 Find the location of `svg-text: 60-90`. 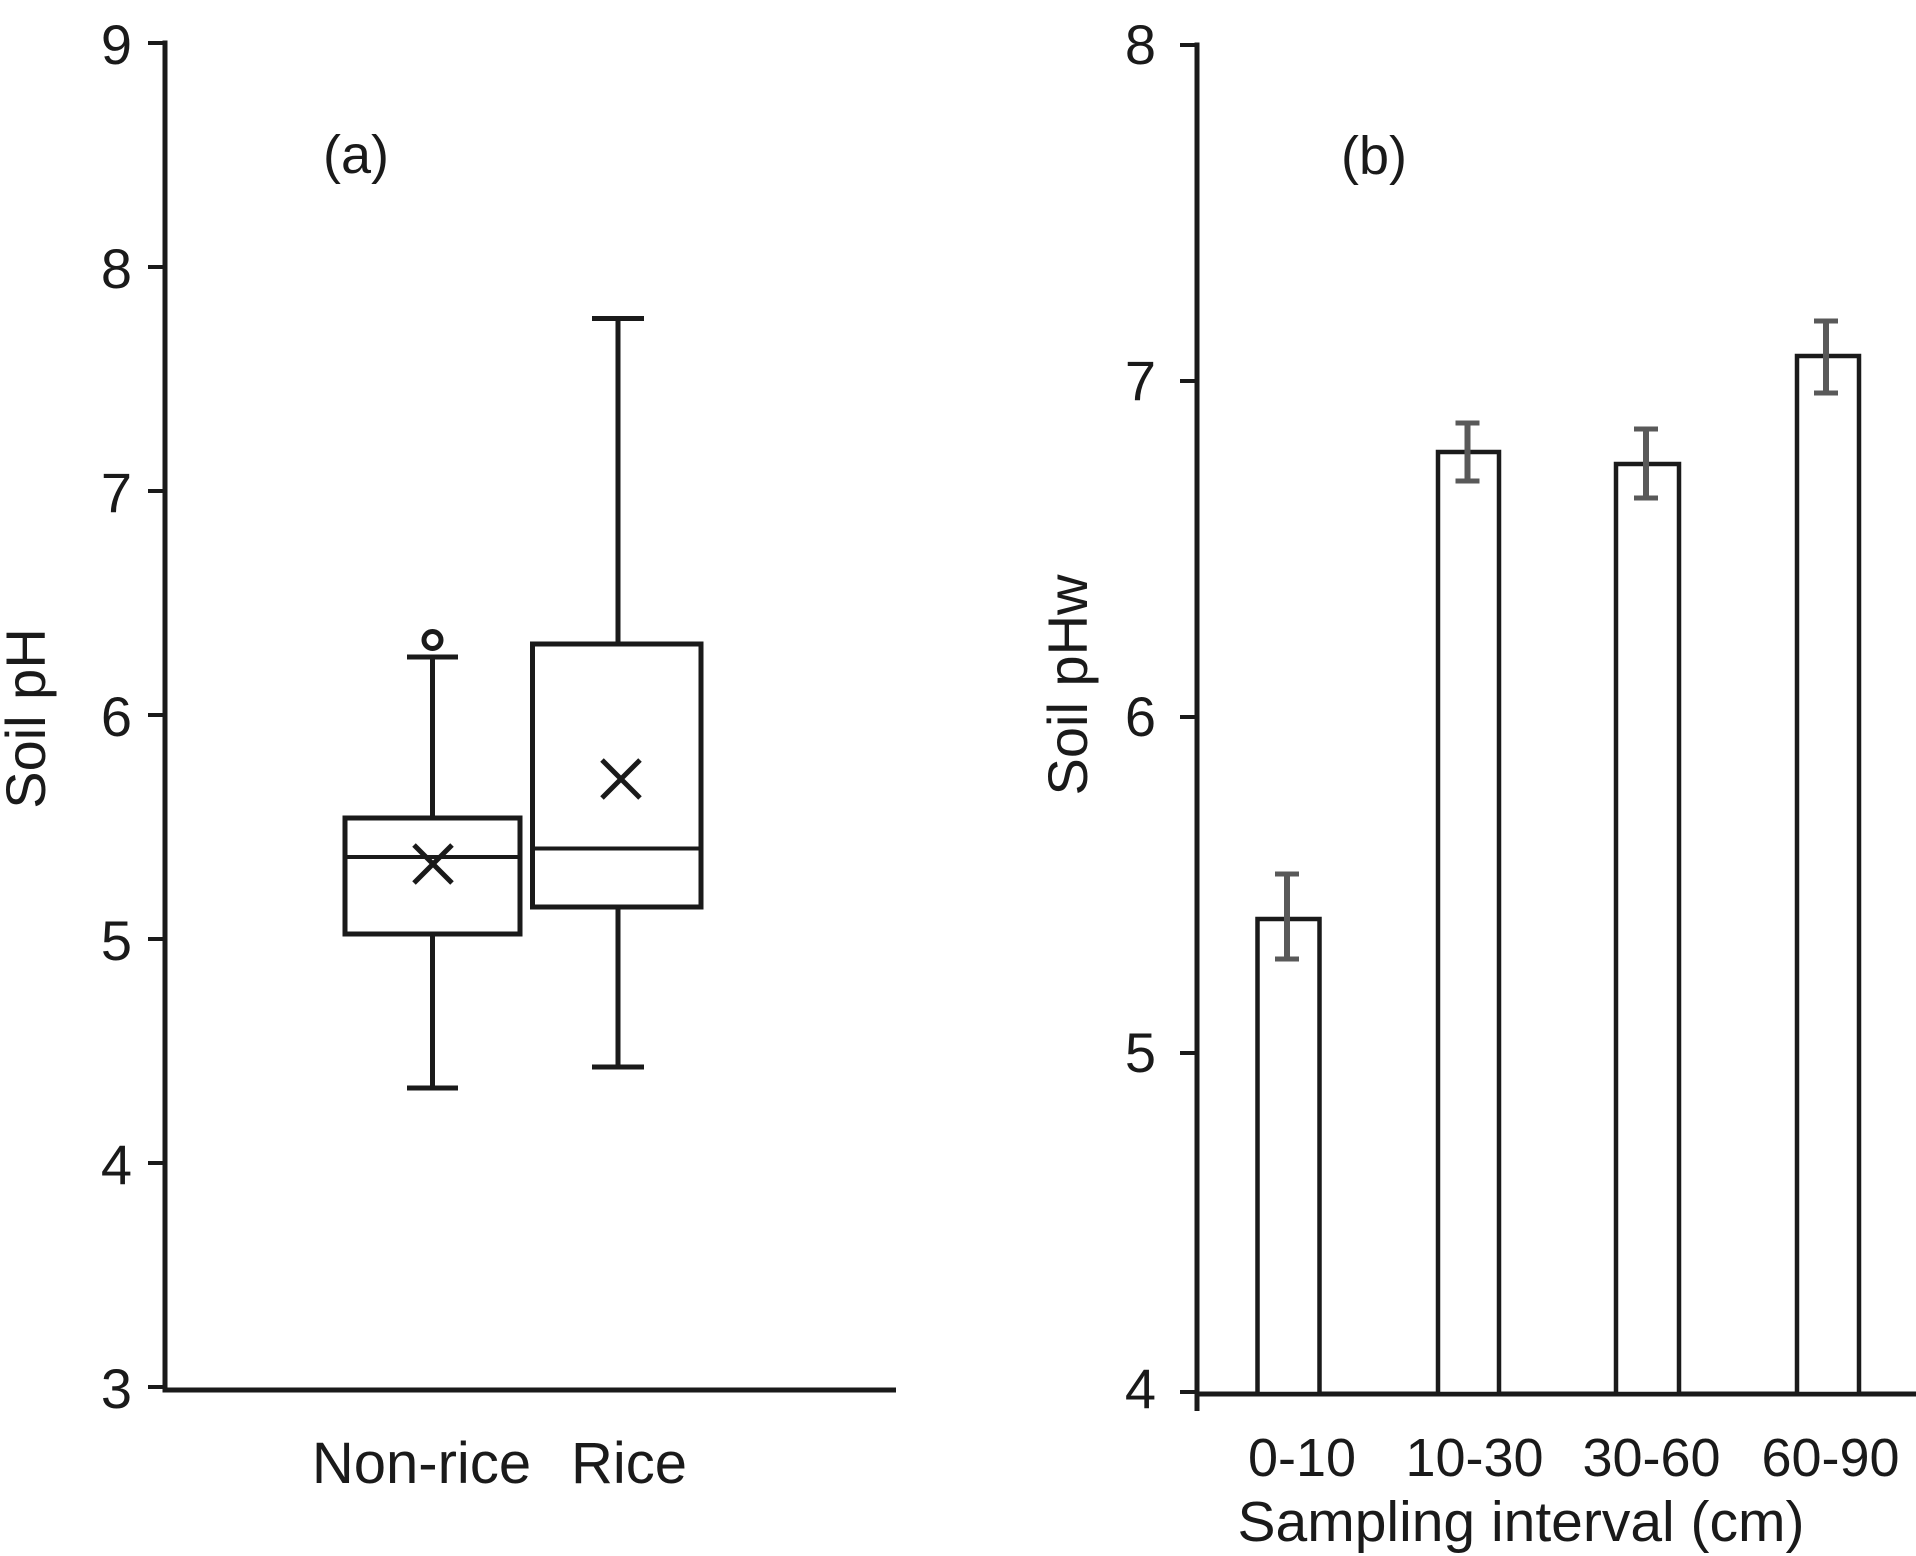

svg-text: 60-90 is located at coordinates (1830, 1458).